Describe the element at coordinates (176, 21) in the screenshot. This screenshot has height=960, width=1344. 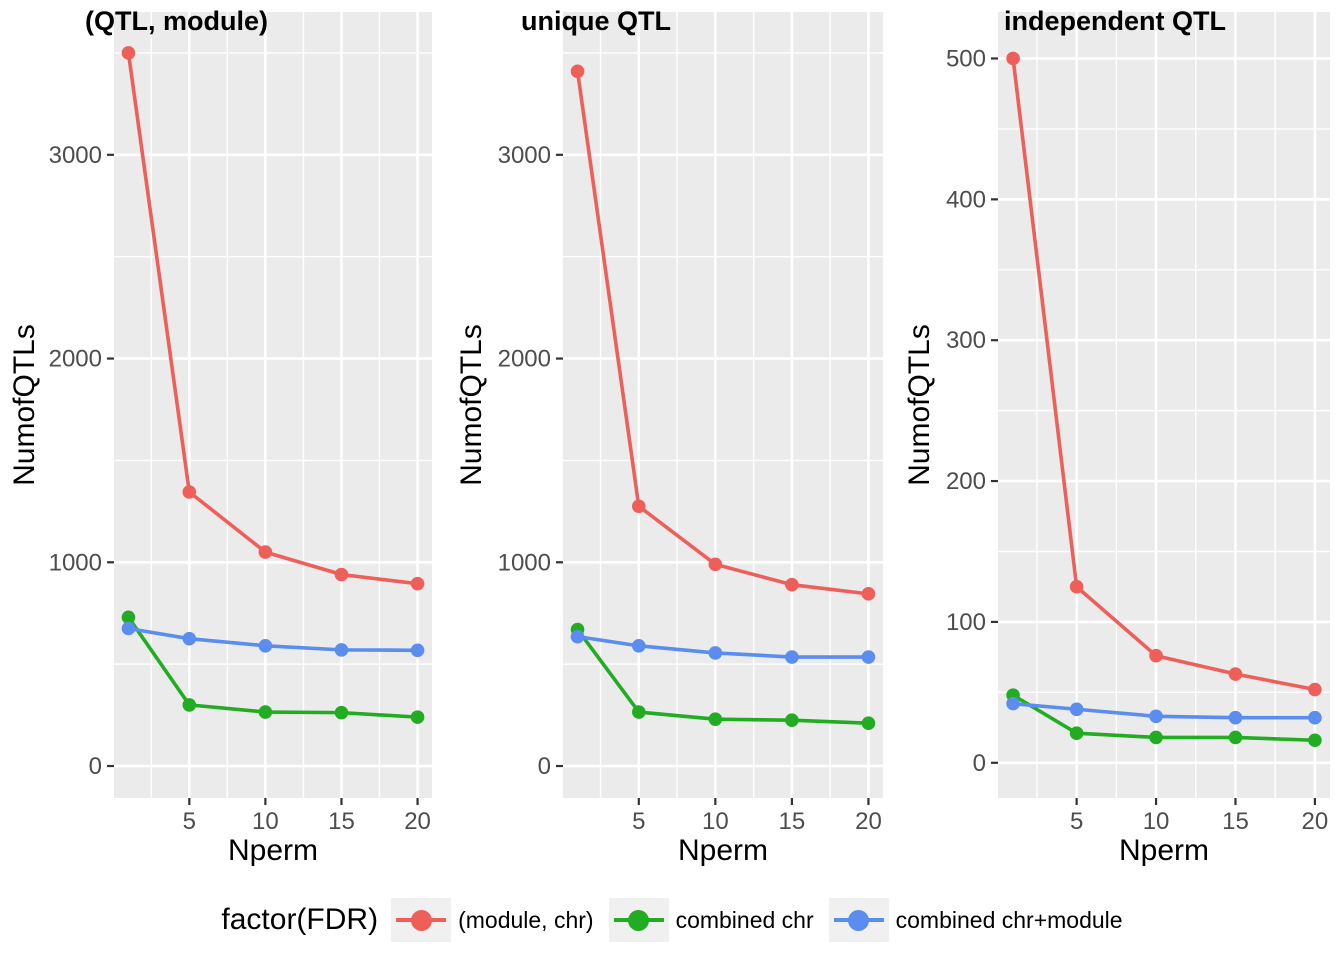
I see `panel-1-title: (QTL, module)` at that location.